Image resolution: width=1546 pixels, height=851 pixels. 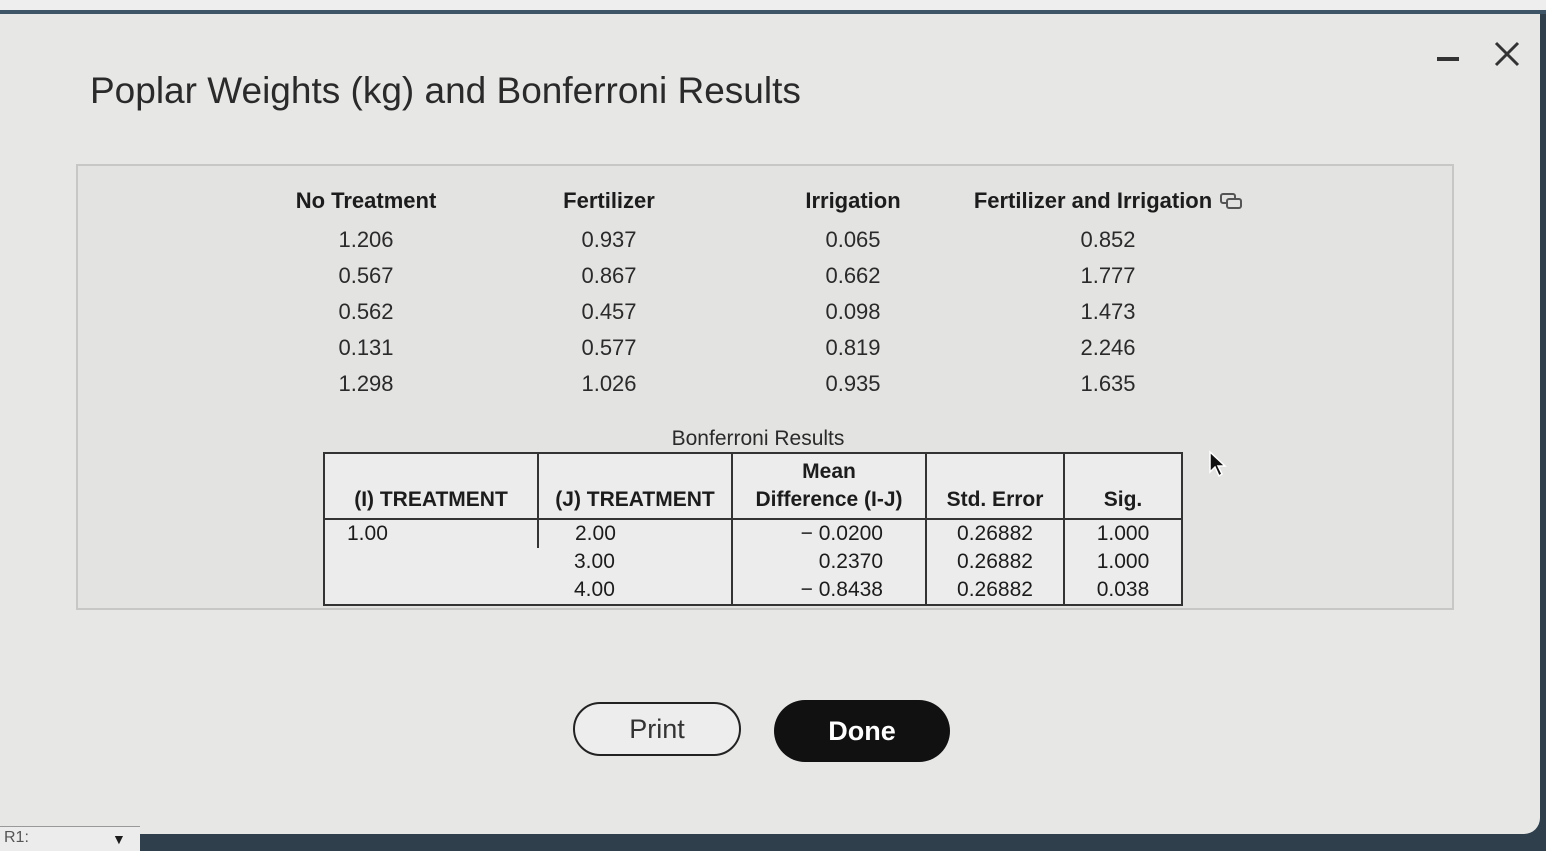 I want to click on data-cell: 0.567, so click(x=366, y=275).